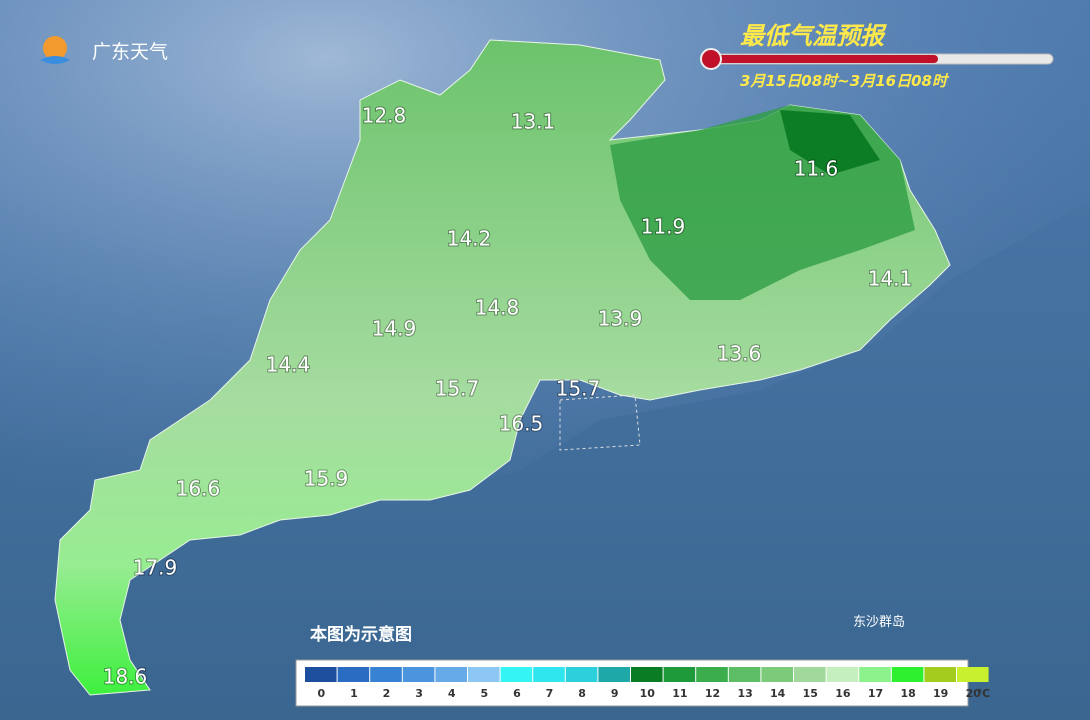  What do you see at coordinates (469, 239) in the screenshot?
I see `temp-label: 14.2` at bounding box center [469, 239].